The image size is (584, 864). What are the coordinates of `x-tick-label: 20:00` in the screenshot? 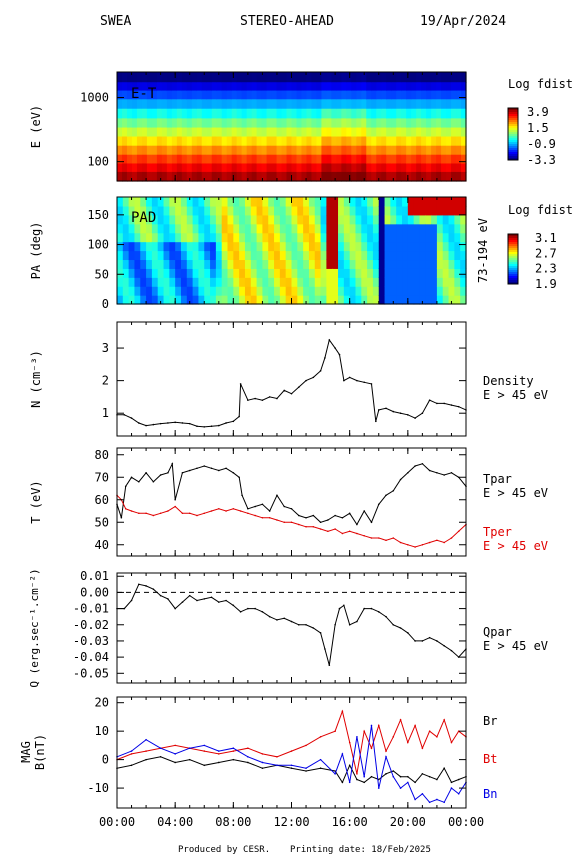 It's located at (408, 822).